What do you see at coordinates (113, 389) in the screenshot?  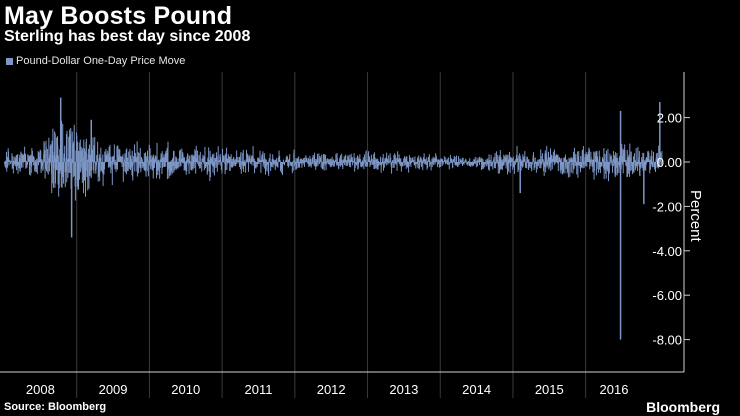 I see `x-tick-label: 2009` at bounding box center [113, 389].